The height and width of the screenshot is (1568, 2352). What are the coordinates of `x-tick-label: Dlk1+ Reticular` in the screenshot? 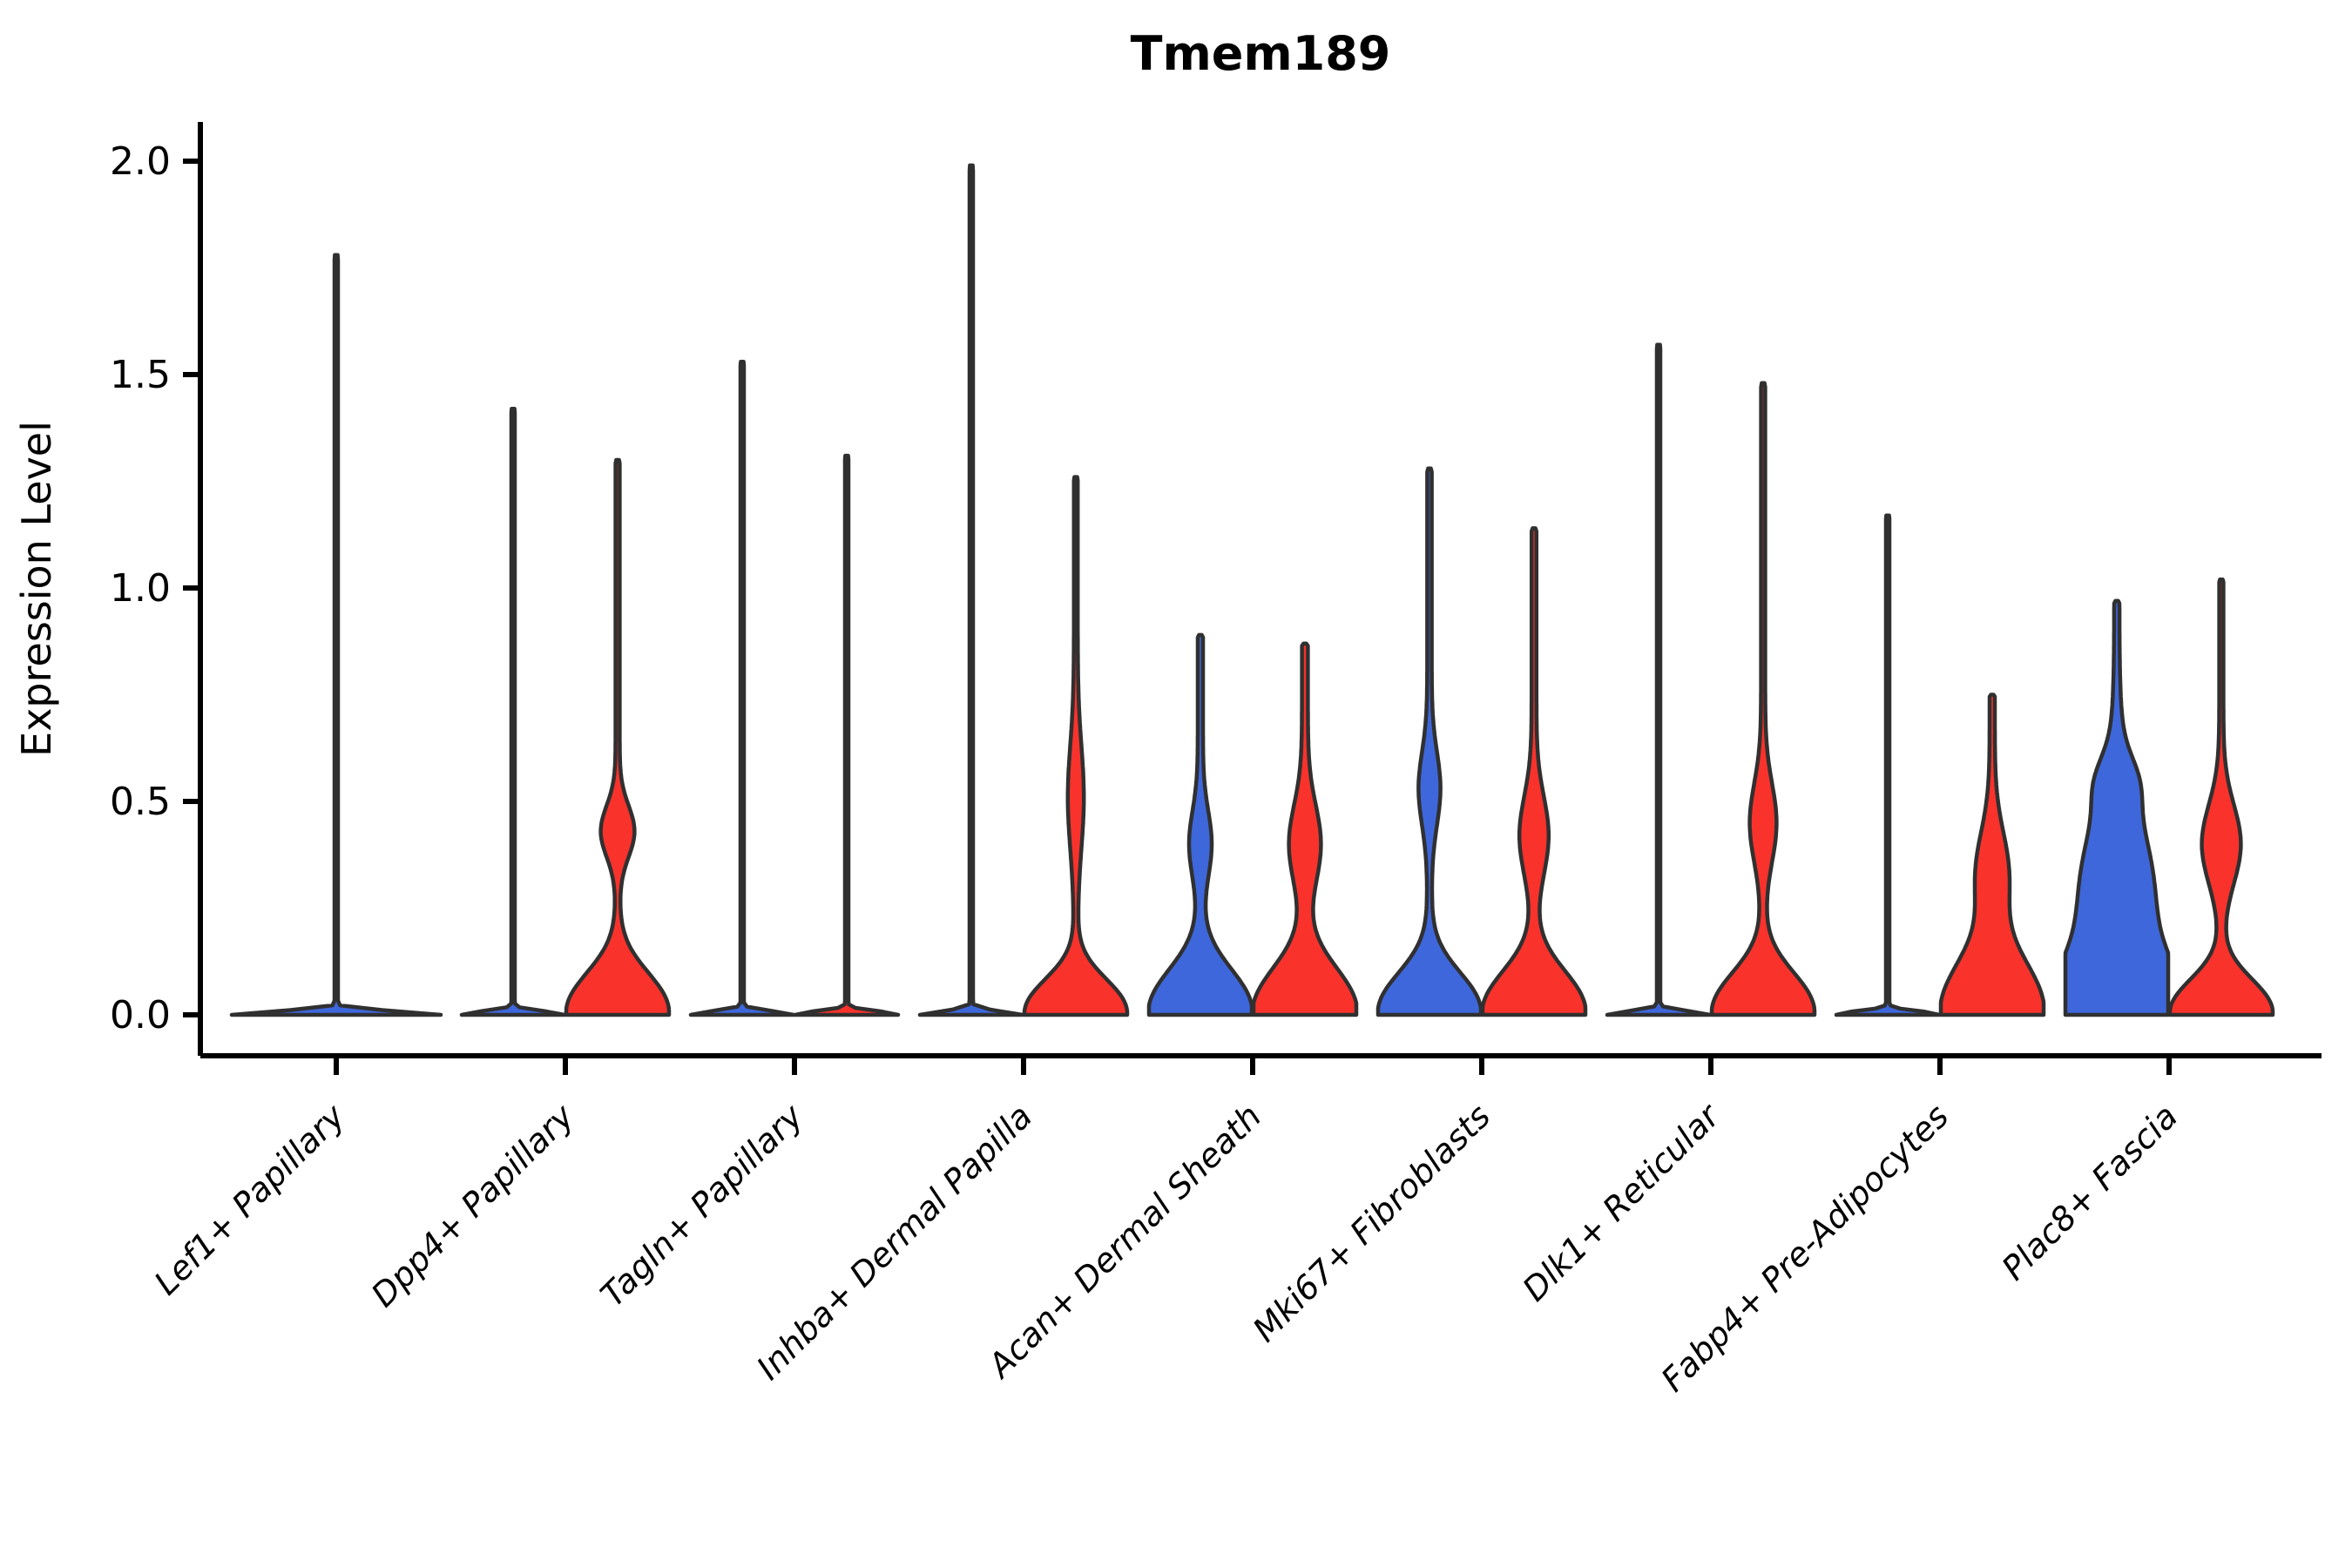 It's located at (1621, 1202).